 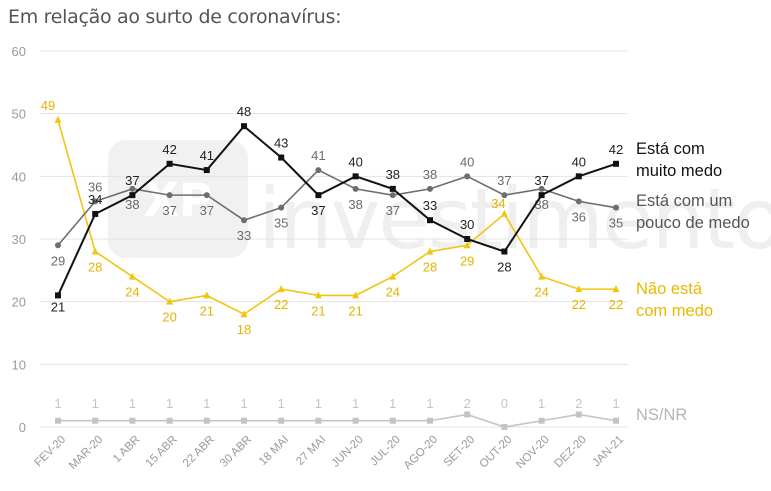 What do you see at coordinates (86, 453) in the screenshot?
I see `x-tick-label: MAR-20` at bounding box center [86, 453].